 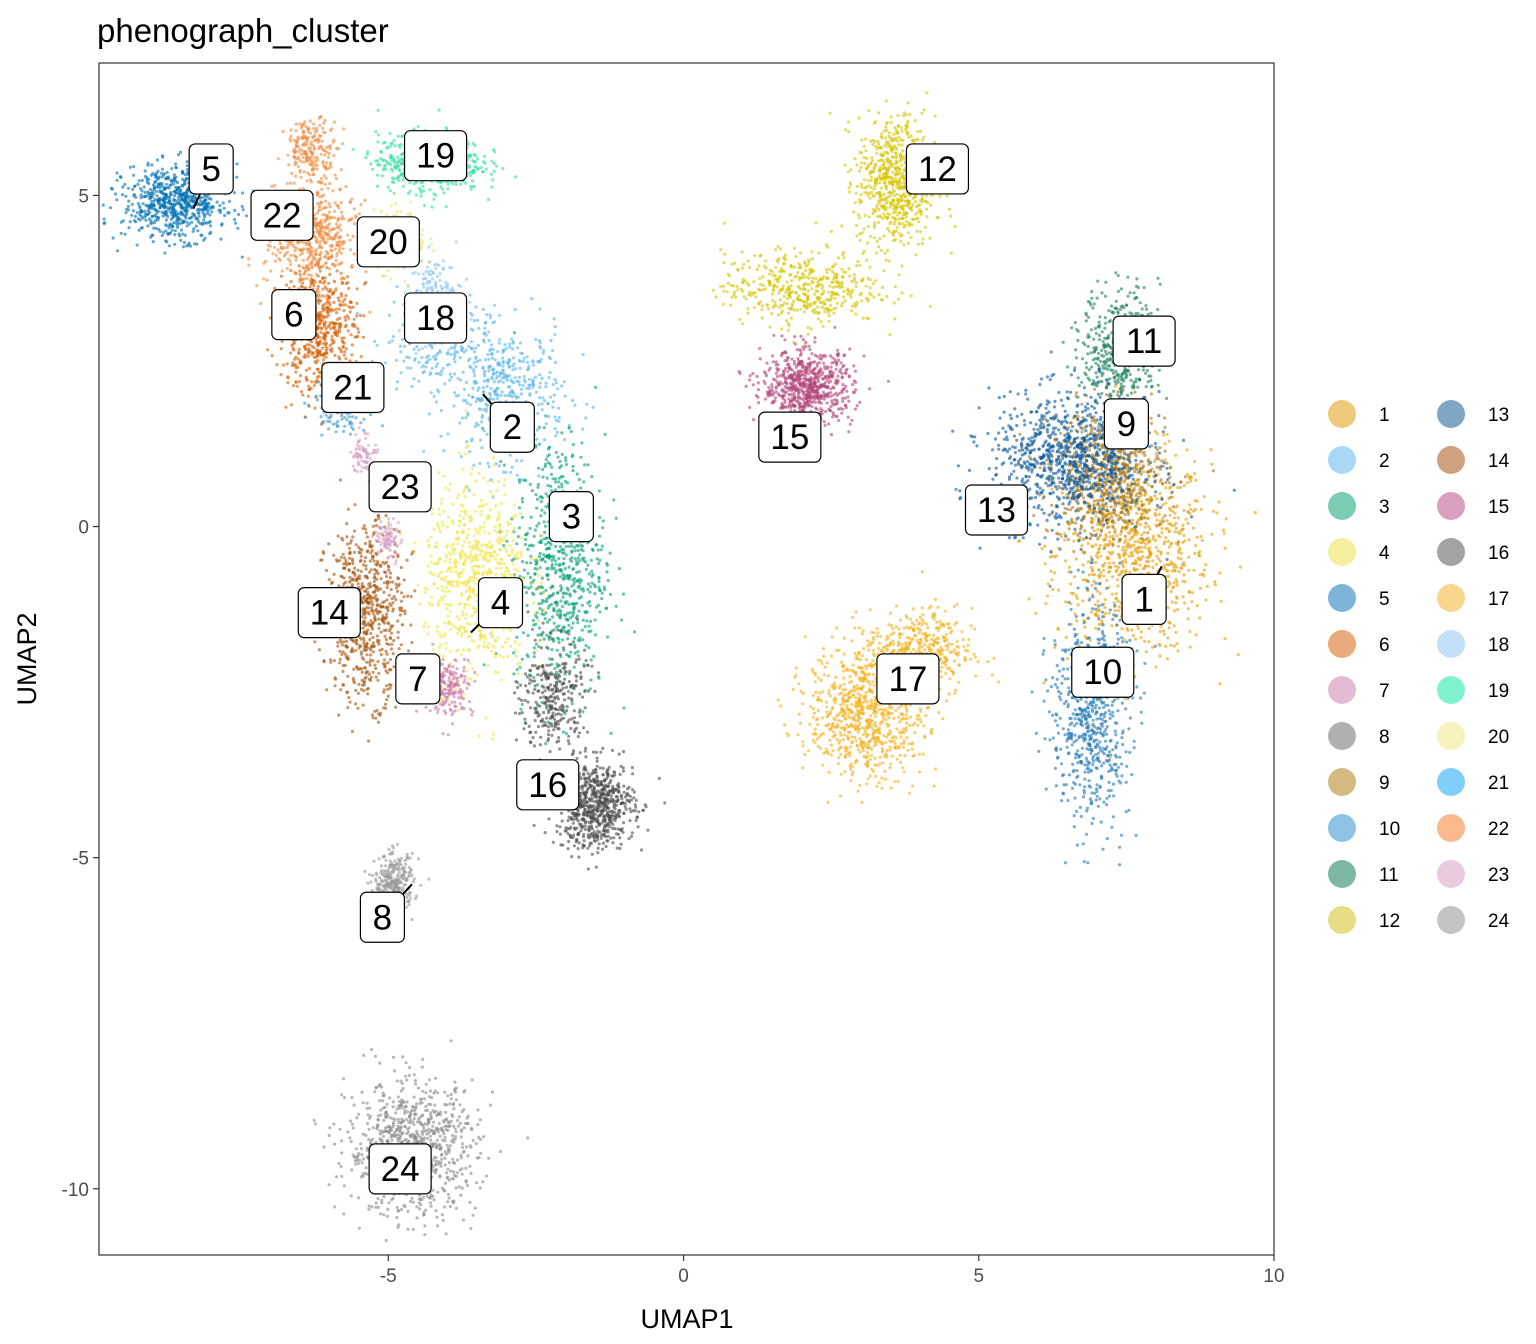 I want to click on label-text: 5, so click(x=210, y=169).